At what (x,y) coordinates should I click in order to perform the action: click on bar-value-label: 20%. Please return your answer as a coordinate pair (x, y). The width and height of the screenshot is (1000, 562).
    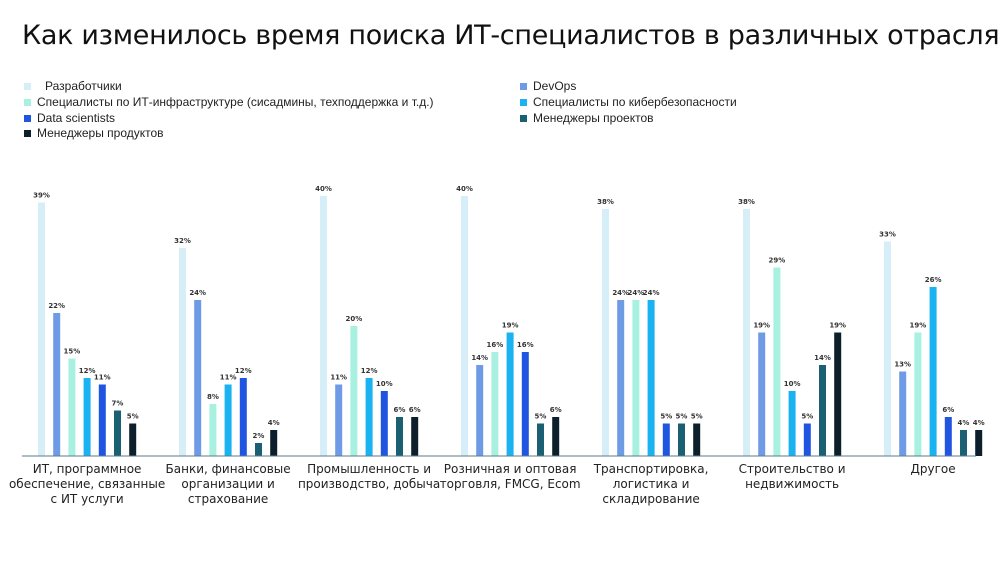
    Looking at the image, I should click on (354, 319).